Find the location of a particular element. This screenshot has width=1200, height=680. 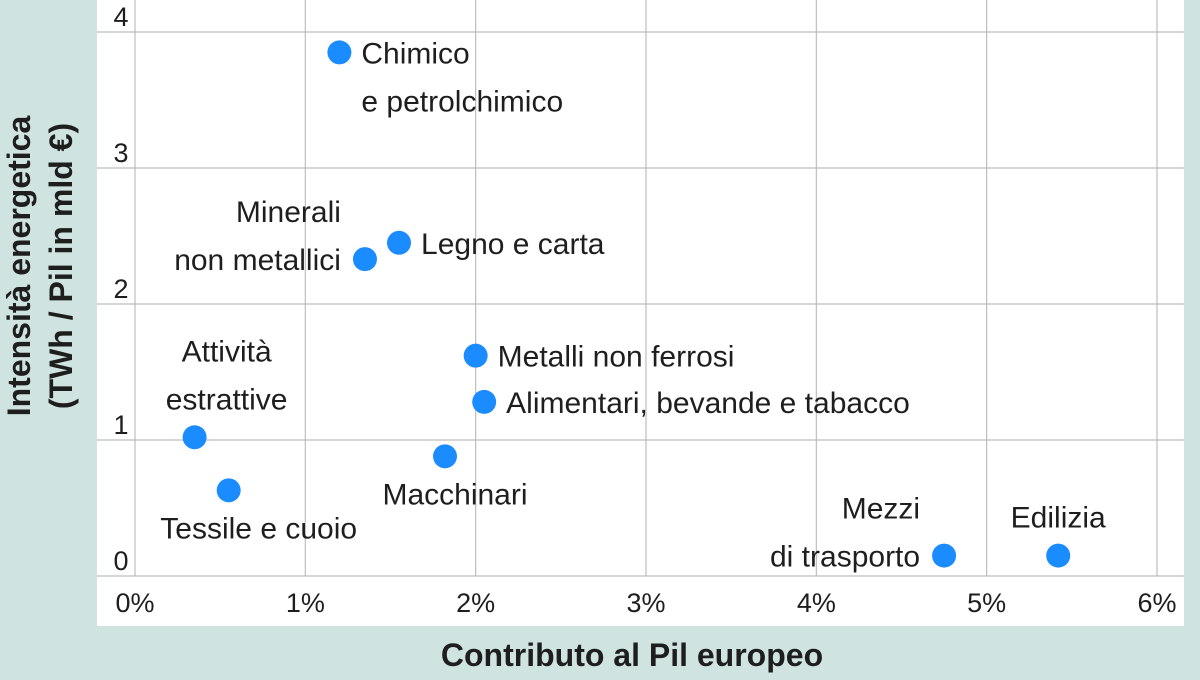

point-label: Edilizia is located at coordinates (1058, 518).